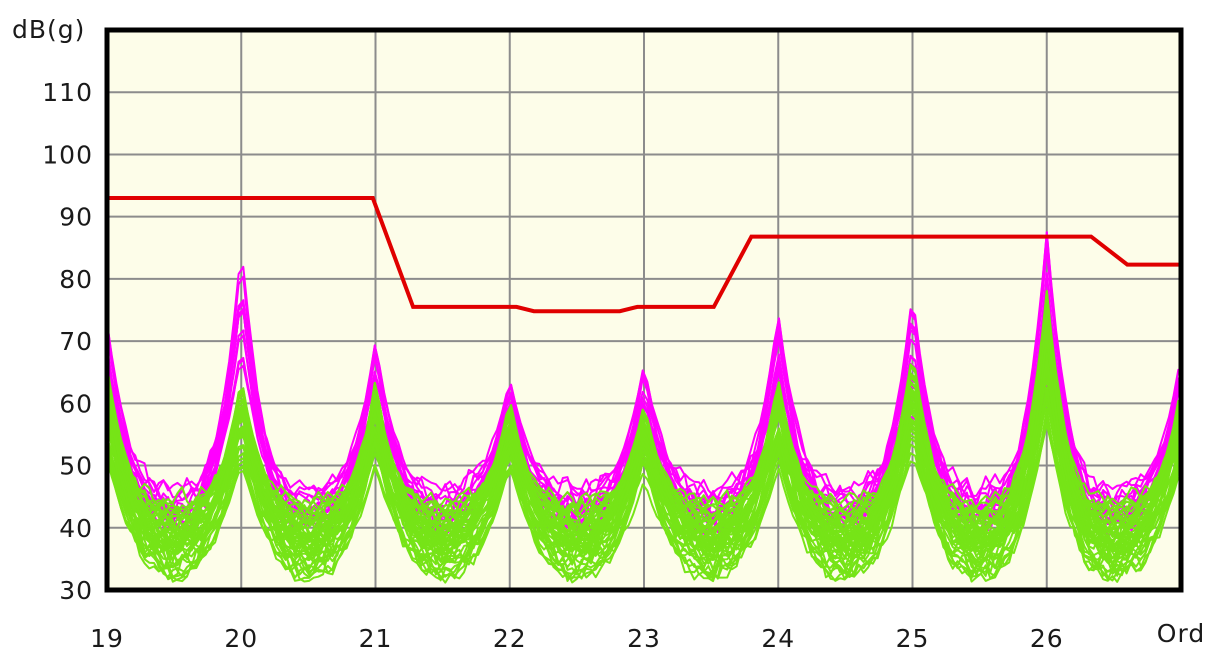 This screenshot has height=660, width=1218. What do you see at coordinates (1181, 633) in the screenshot?
I see `x-axis-unit-label: Ord` at bounding box center [1181, 633].